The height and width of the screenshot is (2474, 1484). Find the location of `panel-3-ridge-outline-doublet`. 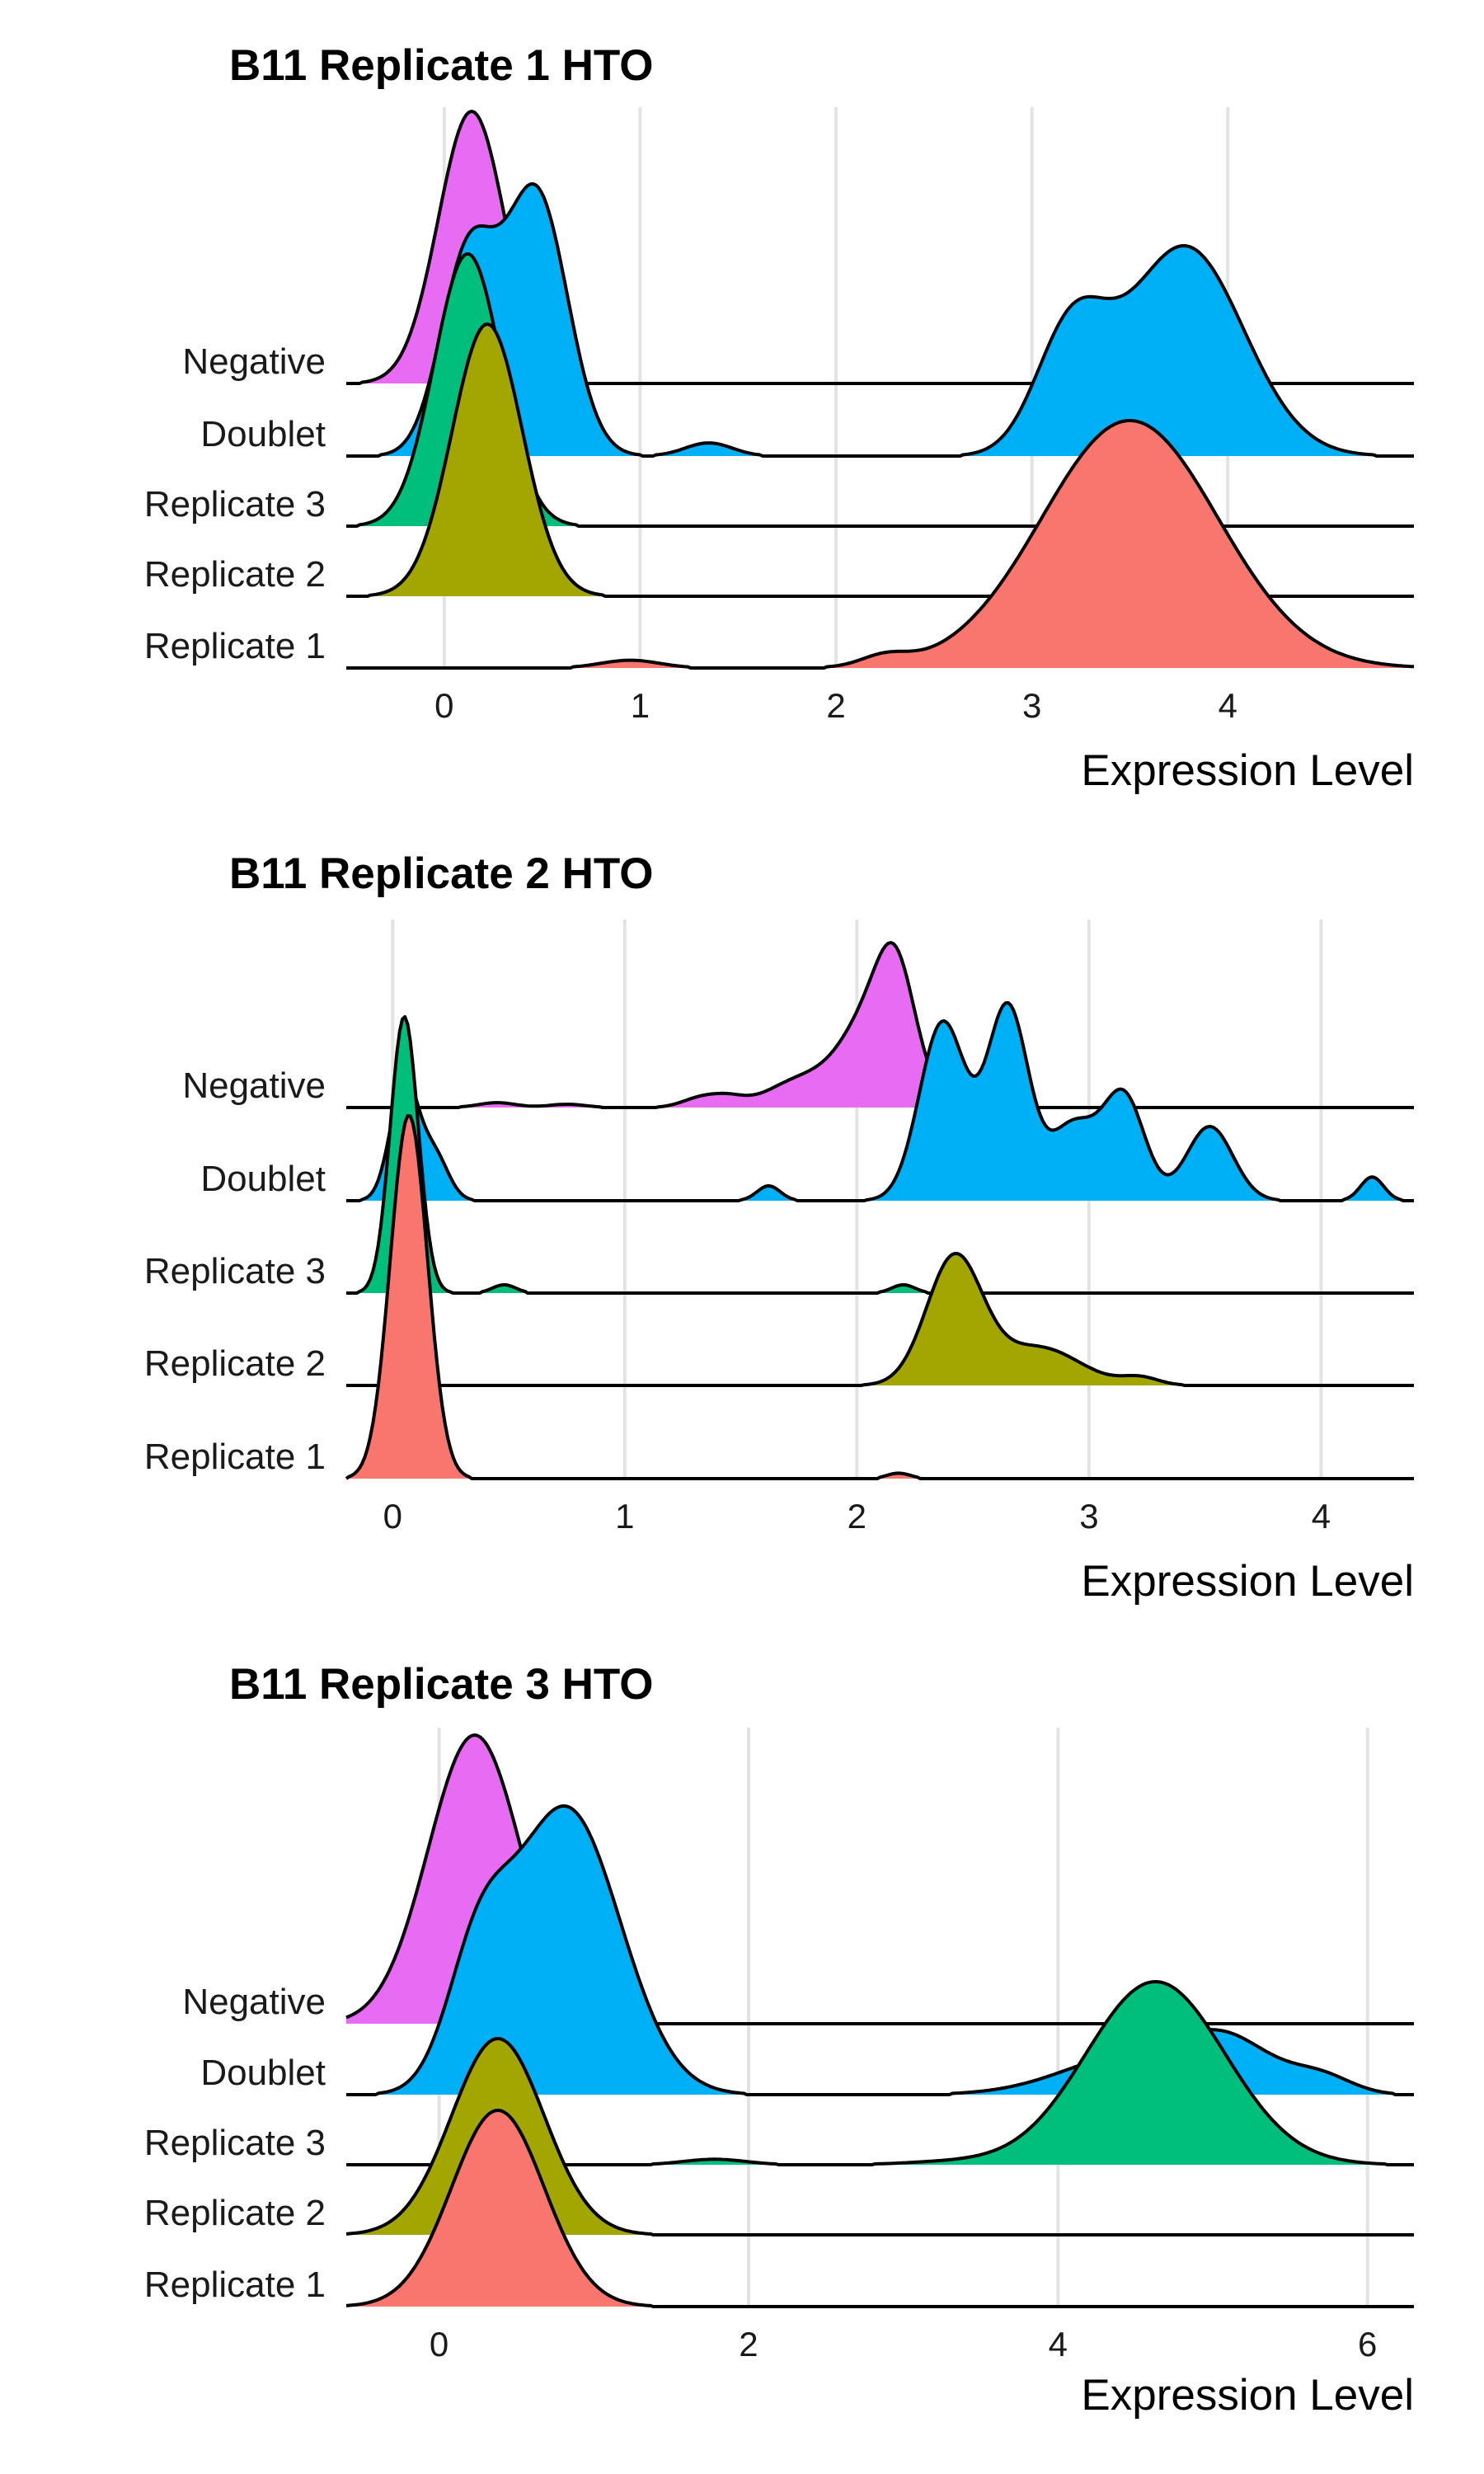

panel-3-ridge-outline-doublet is located at coordinates (880, 1950).